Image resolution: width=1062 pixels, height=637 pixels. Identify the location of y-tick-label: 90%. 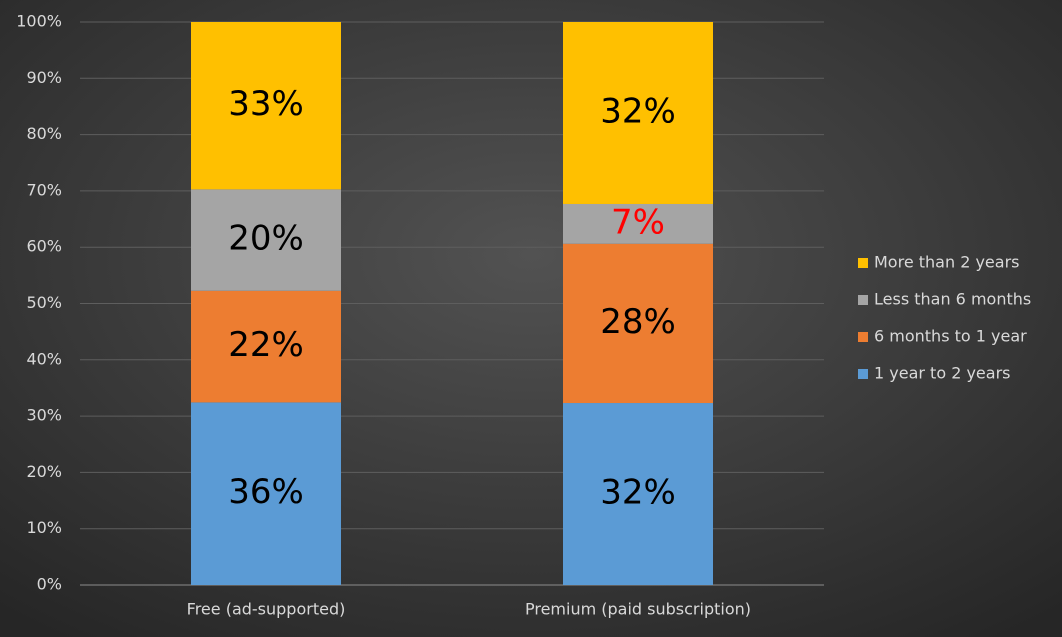
(44, 77).